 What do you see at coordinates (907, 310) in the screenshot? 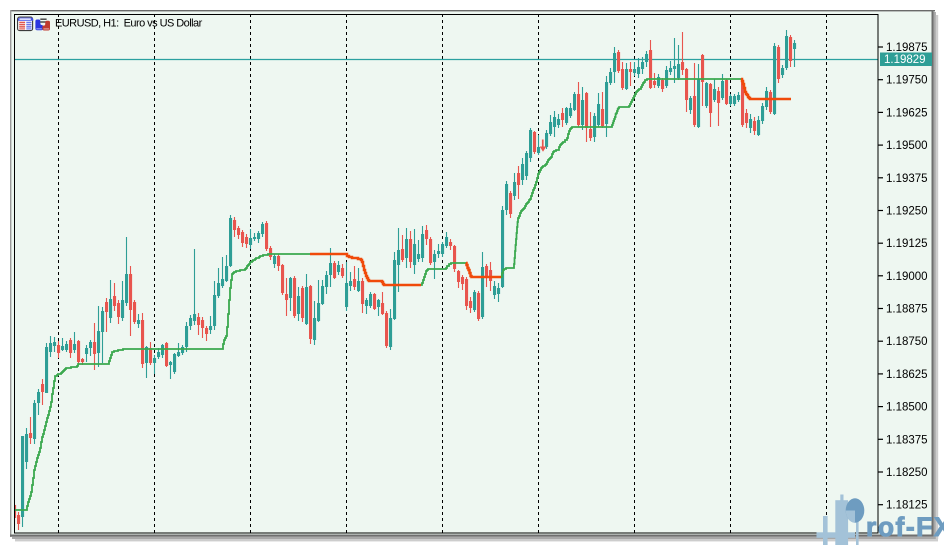
I see `svg-text: 1.18875` at bounding box center [907, 310].